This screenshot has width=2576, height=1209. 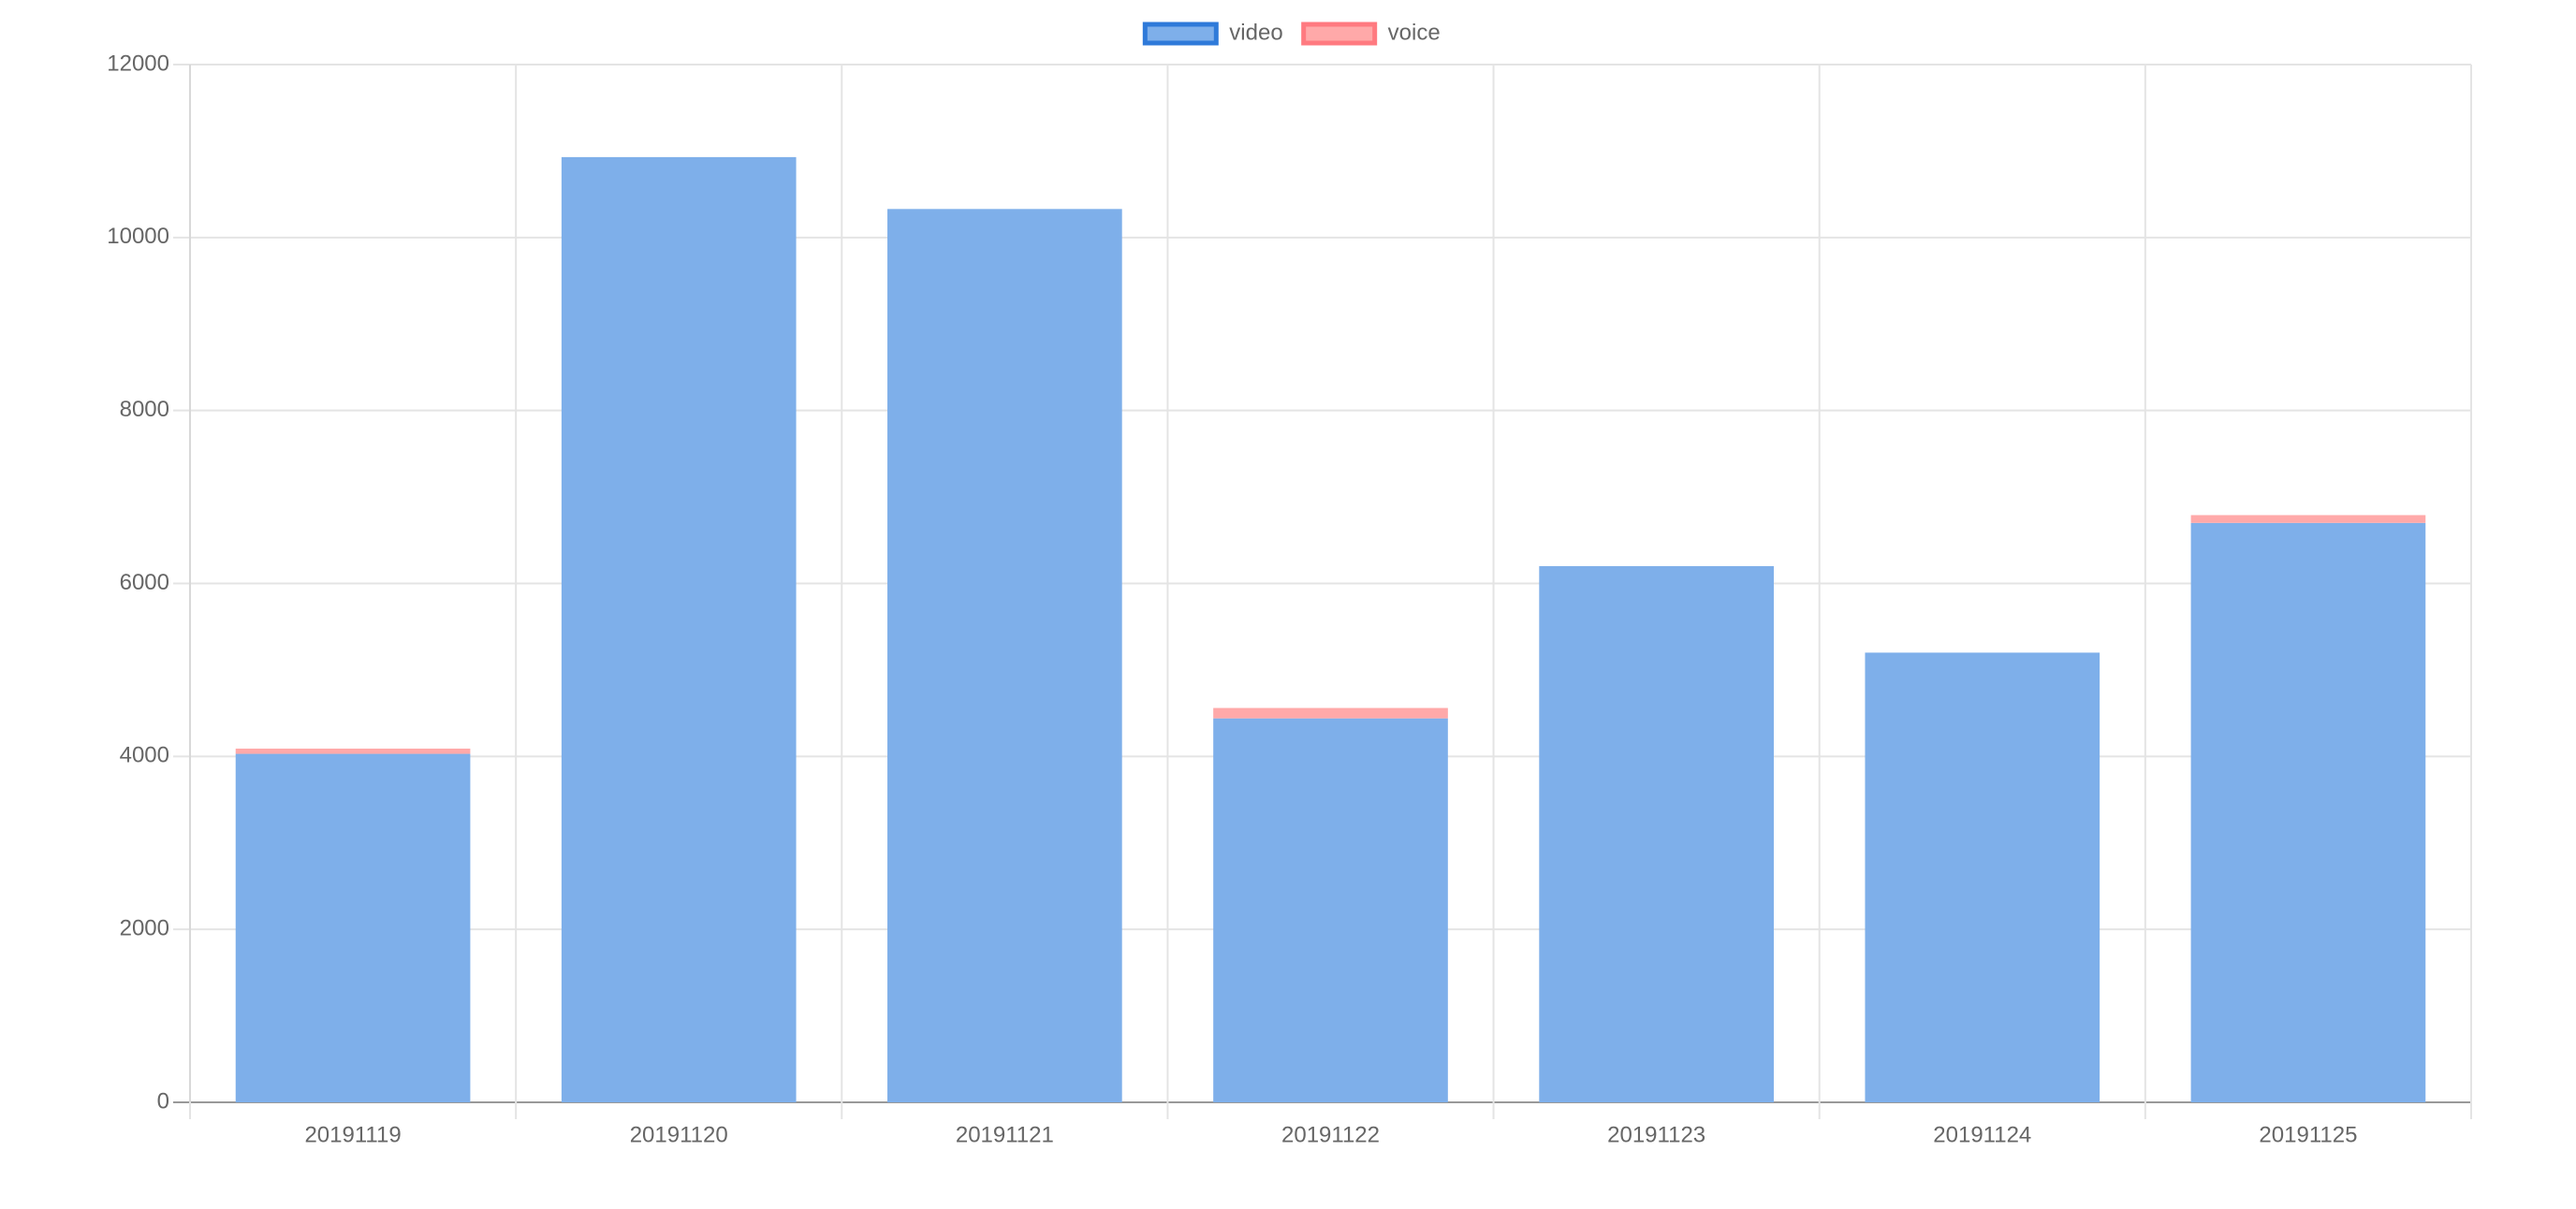 What do you see at coordinates (2308, 1134) in the screenshot?
I see `x-tick-label: 20191125` at bounding box center [2308, 1134].